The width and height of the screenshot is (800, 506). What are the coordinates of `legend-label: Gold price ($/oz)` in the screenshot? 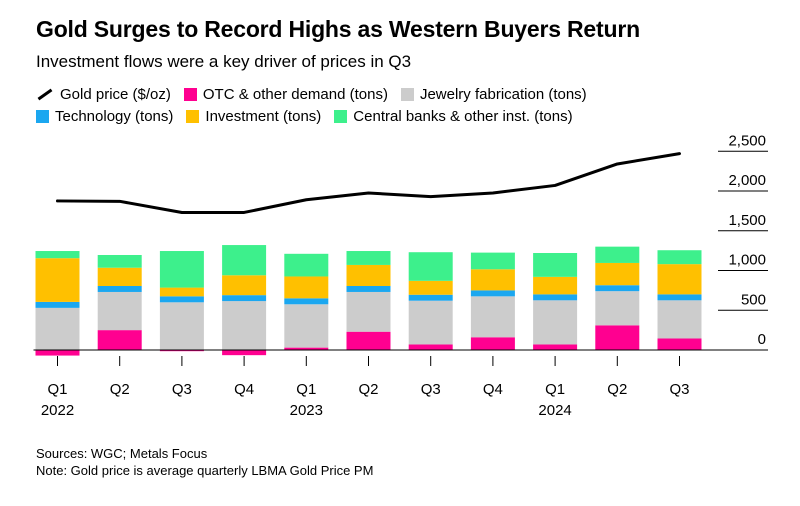 It's located at (115, 94).